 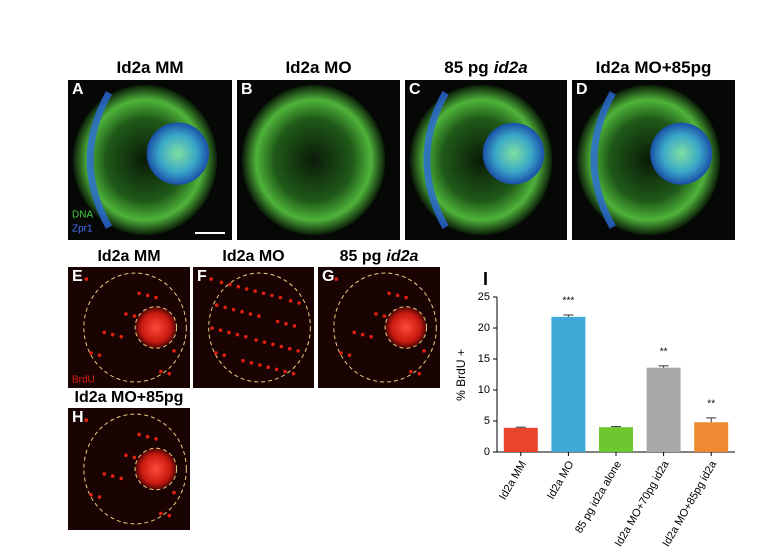 I want to click on stain-label: BrdU, so click(x=83, y=380).